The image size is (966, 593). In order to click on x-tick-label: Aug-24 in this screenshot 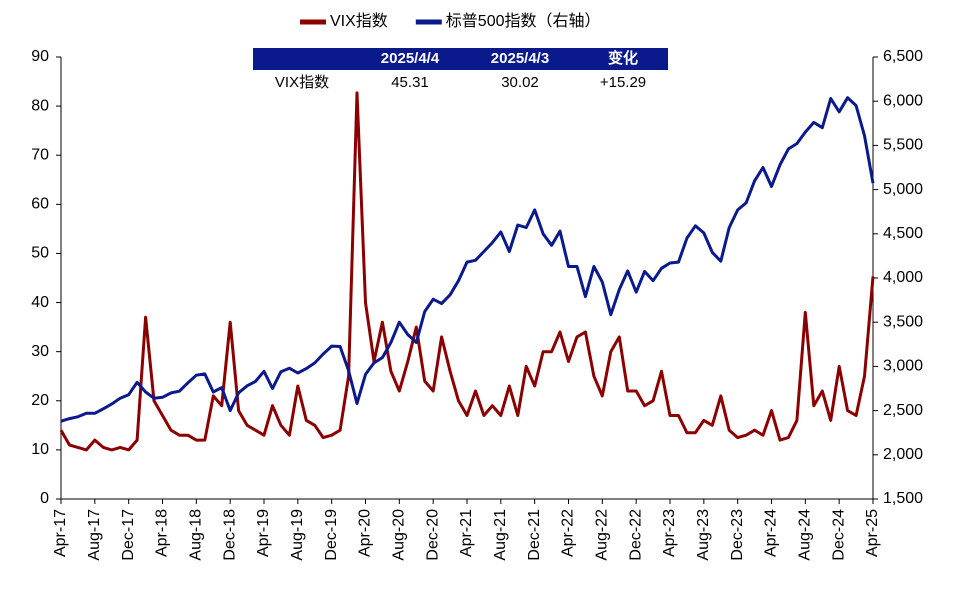, I will do `click(805, 535)`.